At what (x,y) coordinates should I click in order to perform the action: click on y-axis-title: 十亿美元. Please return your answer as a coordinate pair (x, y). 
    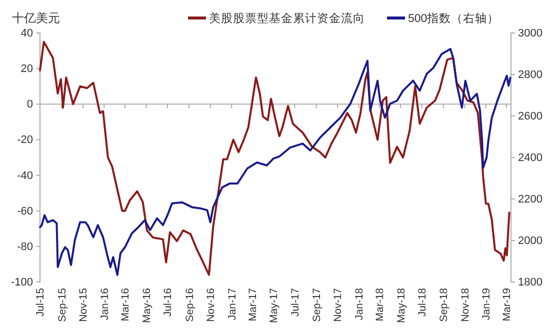
    Looking at the image, I should click on (36, 18).